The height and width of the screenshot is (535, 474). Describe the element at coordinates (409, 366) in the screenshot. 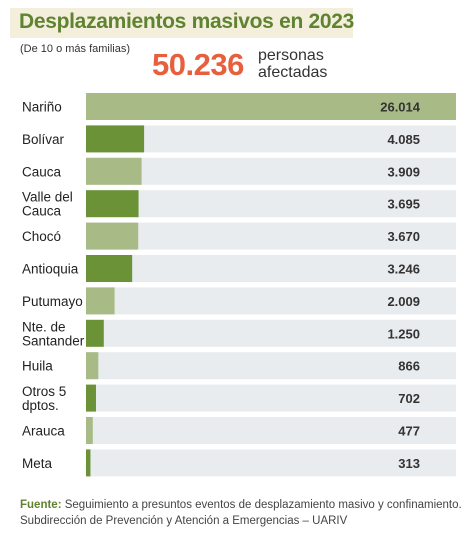

I see `value-label: 866` at that location.